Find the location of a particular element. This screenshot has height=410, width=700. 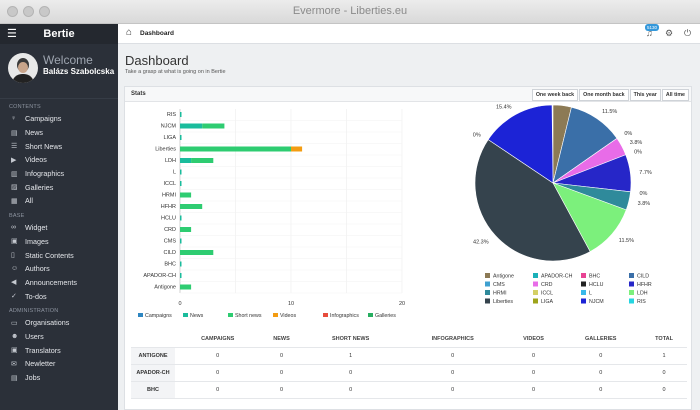

legend-label: APADOR-CH is located at coordinates (557, 277).